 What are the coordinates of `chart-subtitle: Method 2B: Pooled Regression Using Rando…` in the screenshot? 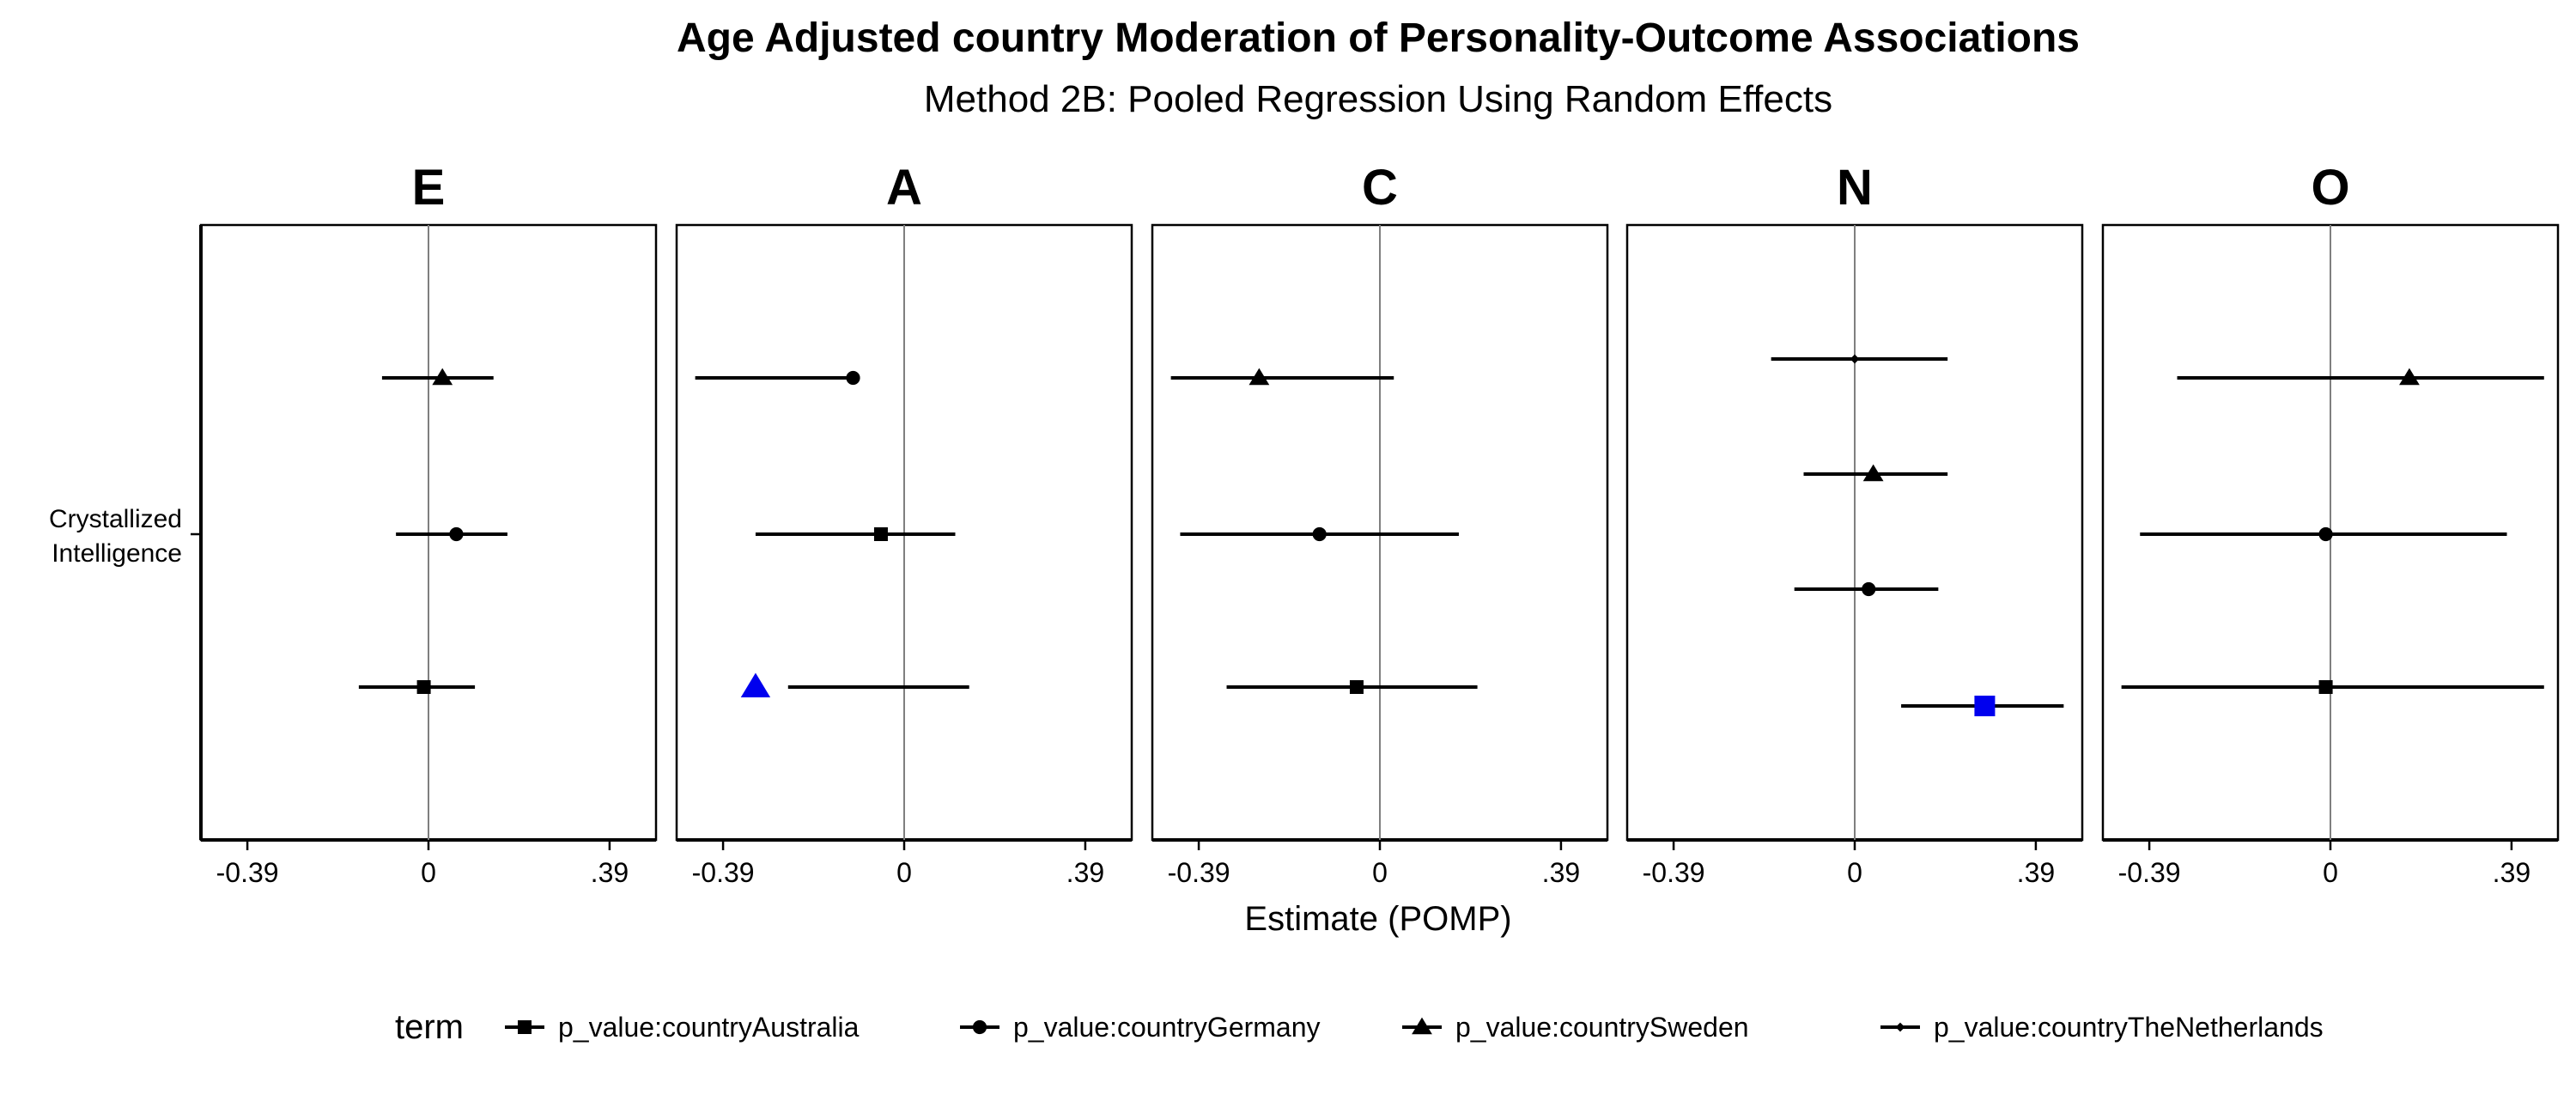 It's located at (1378, 99).